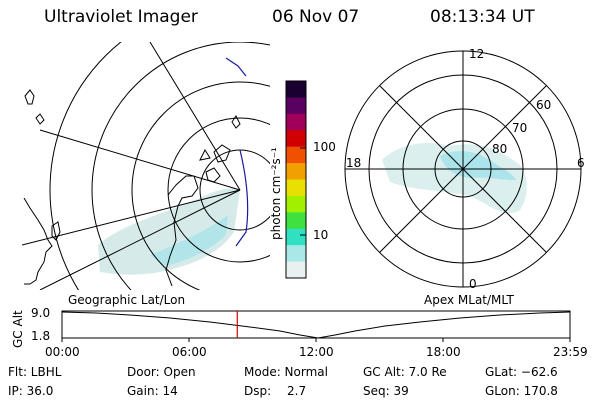  Describe the element at coordinates (570, 352) in the screenshot. I see `timeline-x-tick-label: 23:59` at that location.